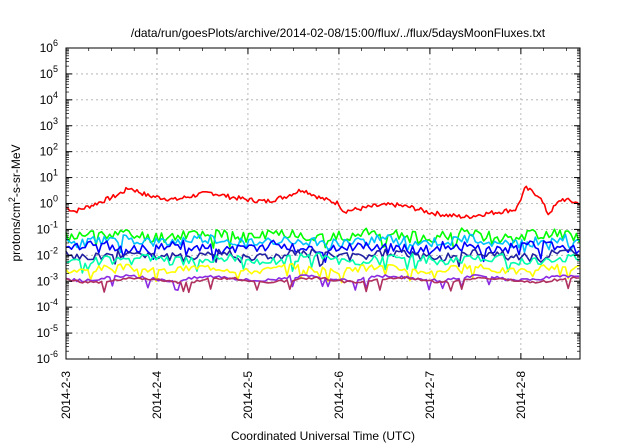  Describe the element at coordinates (430, 395) in the screenshot. I see `x-tick-label: 2014-2-7` at that location.